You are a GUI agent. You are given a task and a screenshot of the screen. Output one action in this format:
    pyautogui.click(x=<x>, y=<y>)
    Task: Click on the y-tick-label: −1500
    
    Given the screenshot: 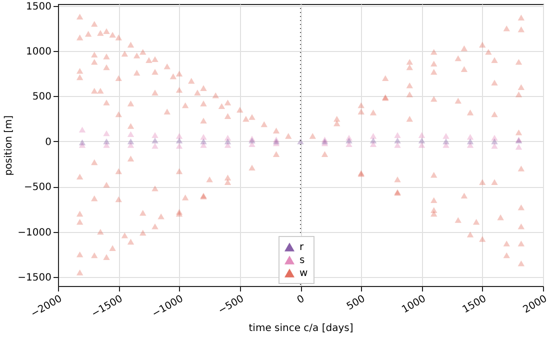 What is the action you would take?
    pyautogui.click(x=35, y=278)
    